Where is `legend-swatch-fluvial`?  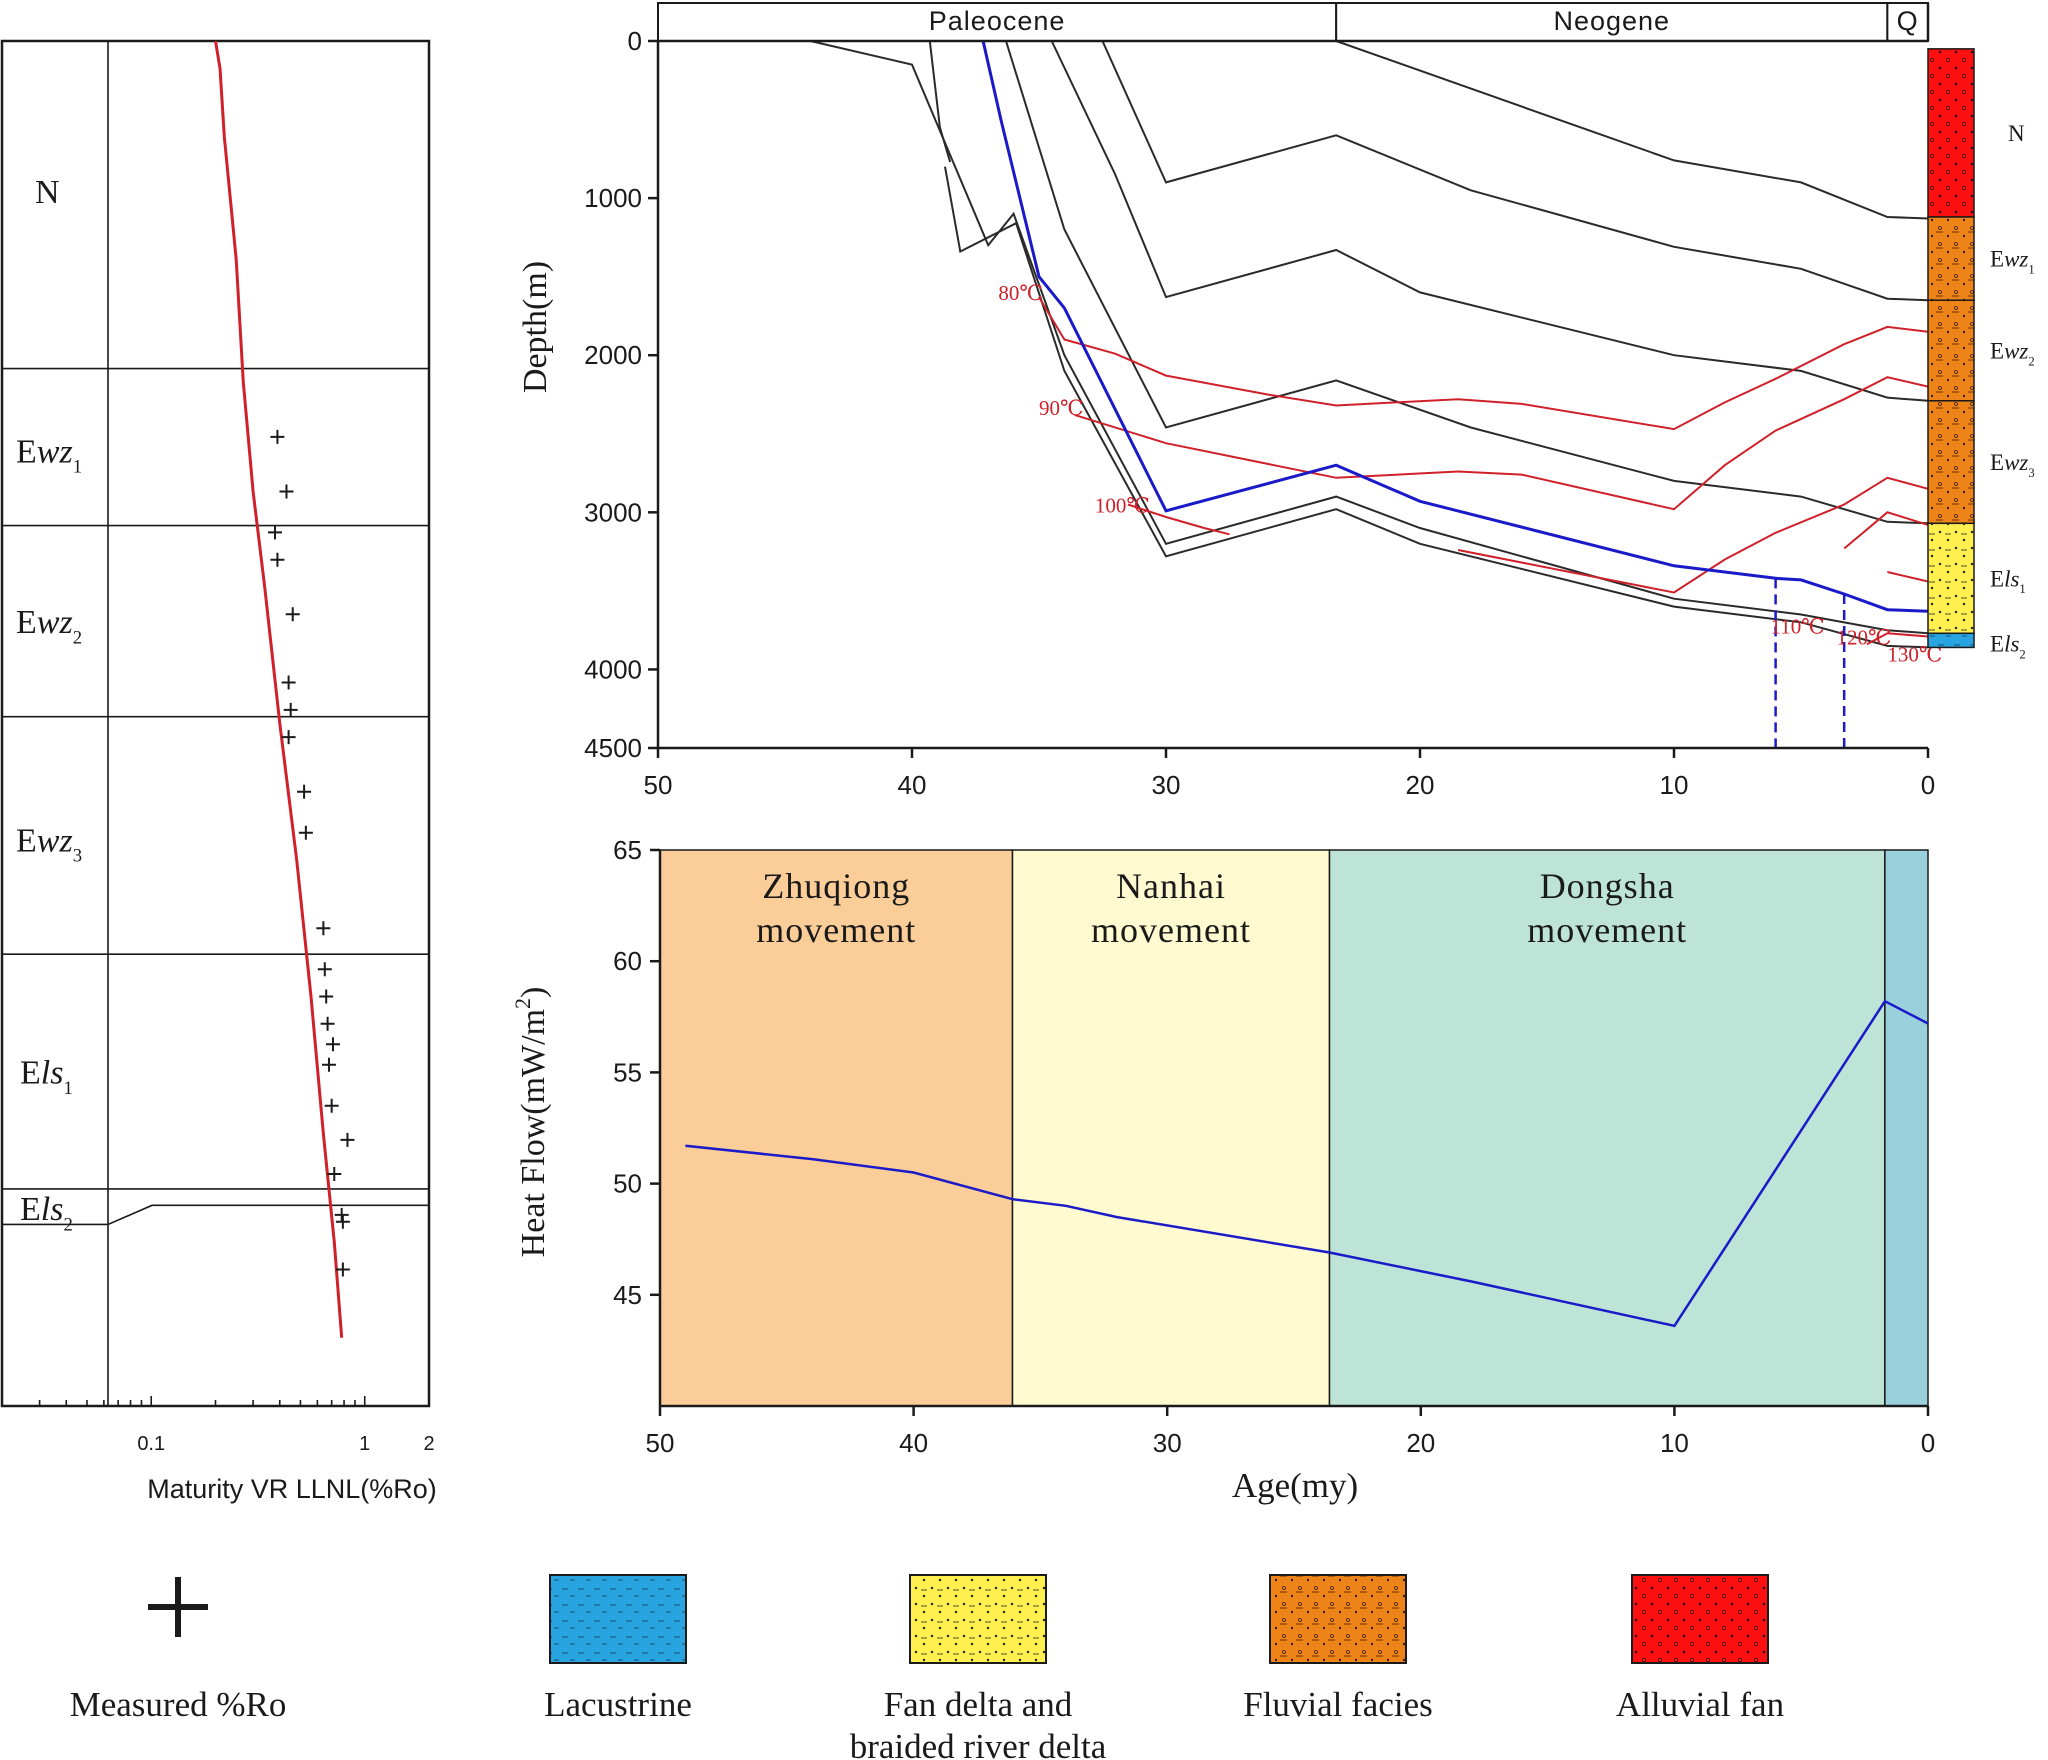 legend-swatch-fluvial is located at coordinates (1338, 1619).